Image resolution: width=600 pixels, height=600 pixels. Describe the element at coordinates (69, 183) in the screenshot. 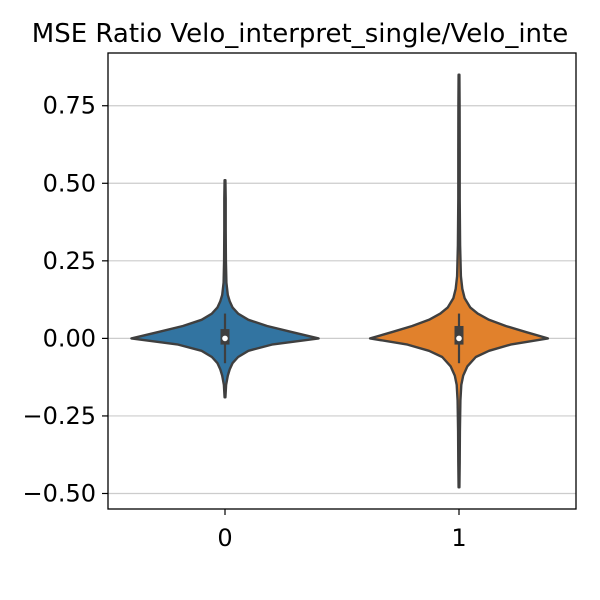

I see `y-tick-label: 0.50` at that location.